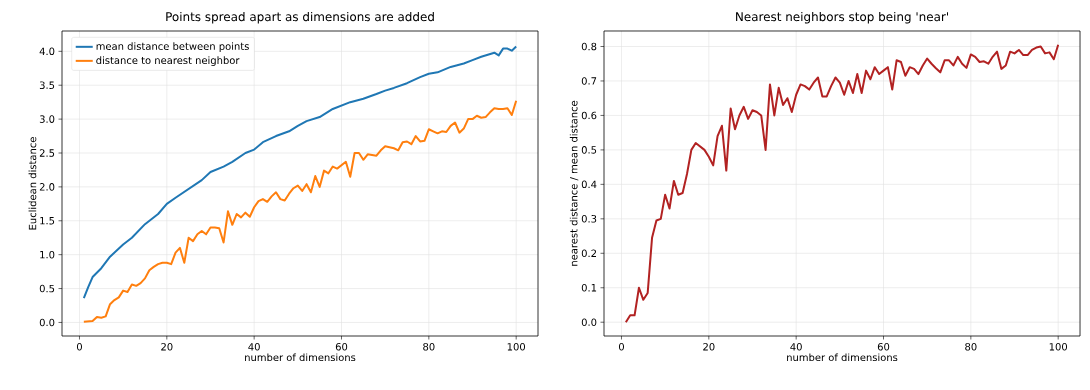 This screenshot has height=390, width=1090. What do you see at coordinates (589, 184) in the screenshot?
I see `y-tick-label: 0.4` at bounding box center [589, 184].